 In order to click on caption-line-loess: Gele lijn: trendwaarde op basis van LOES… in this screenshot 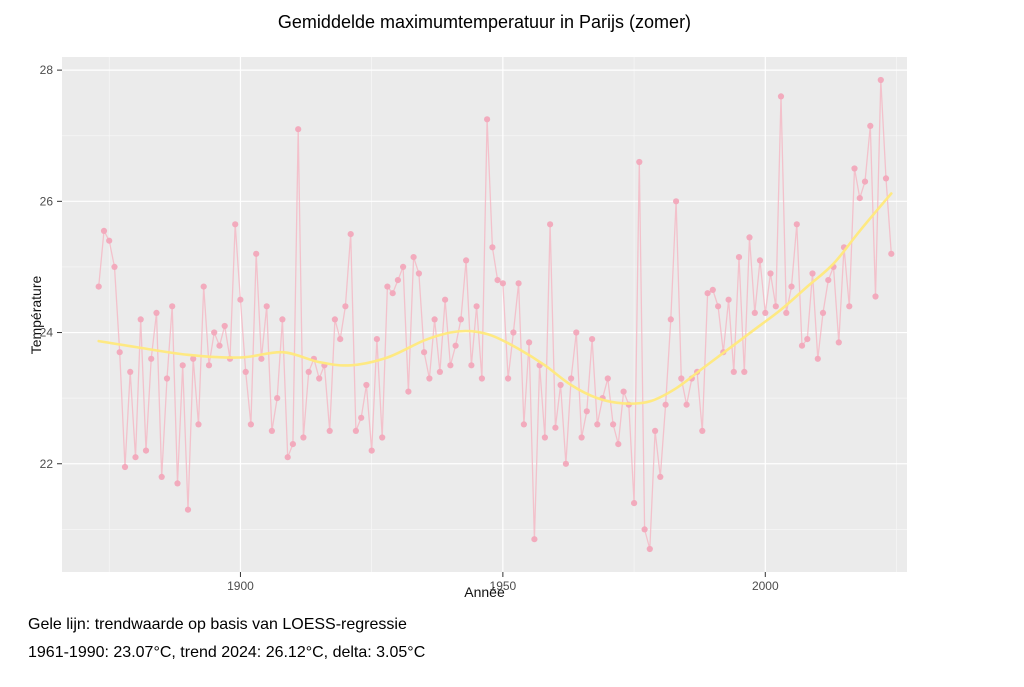, I will do `click(217, 624)`.